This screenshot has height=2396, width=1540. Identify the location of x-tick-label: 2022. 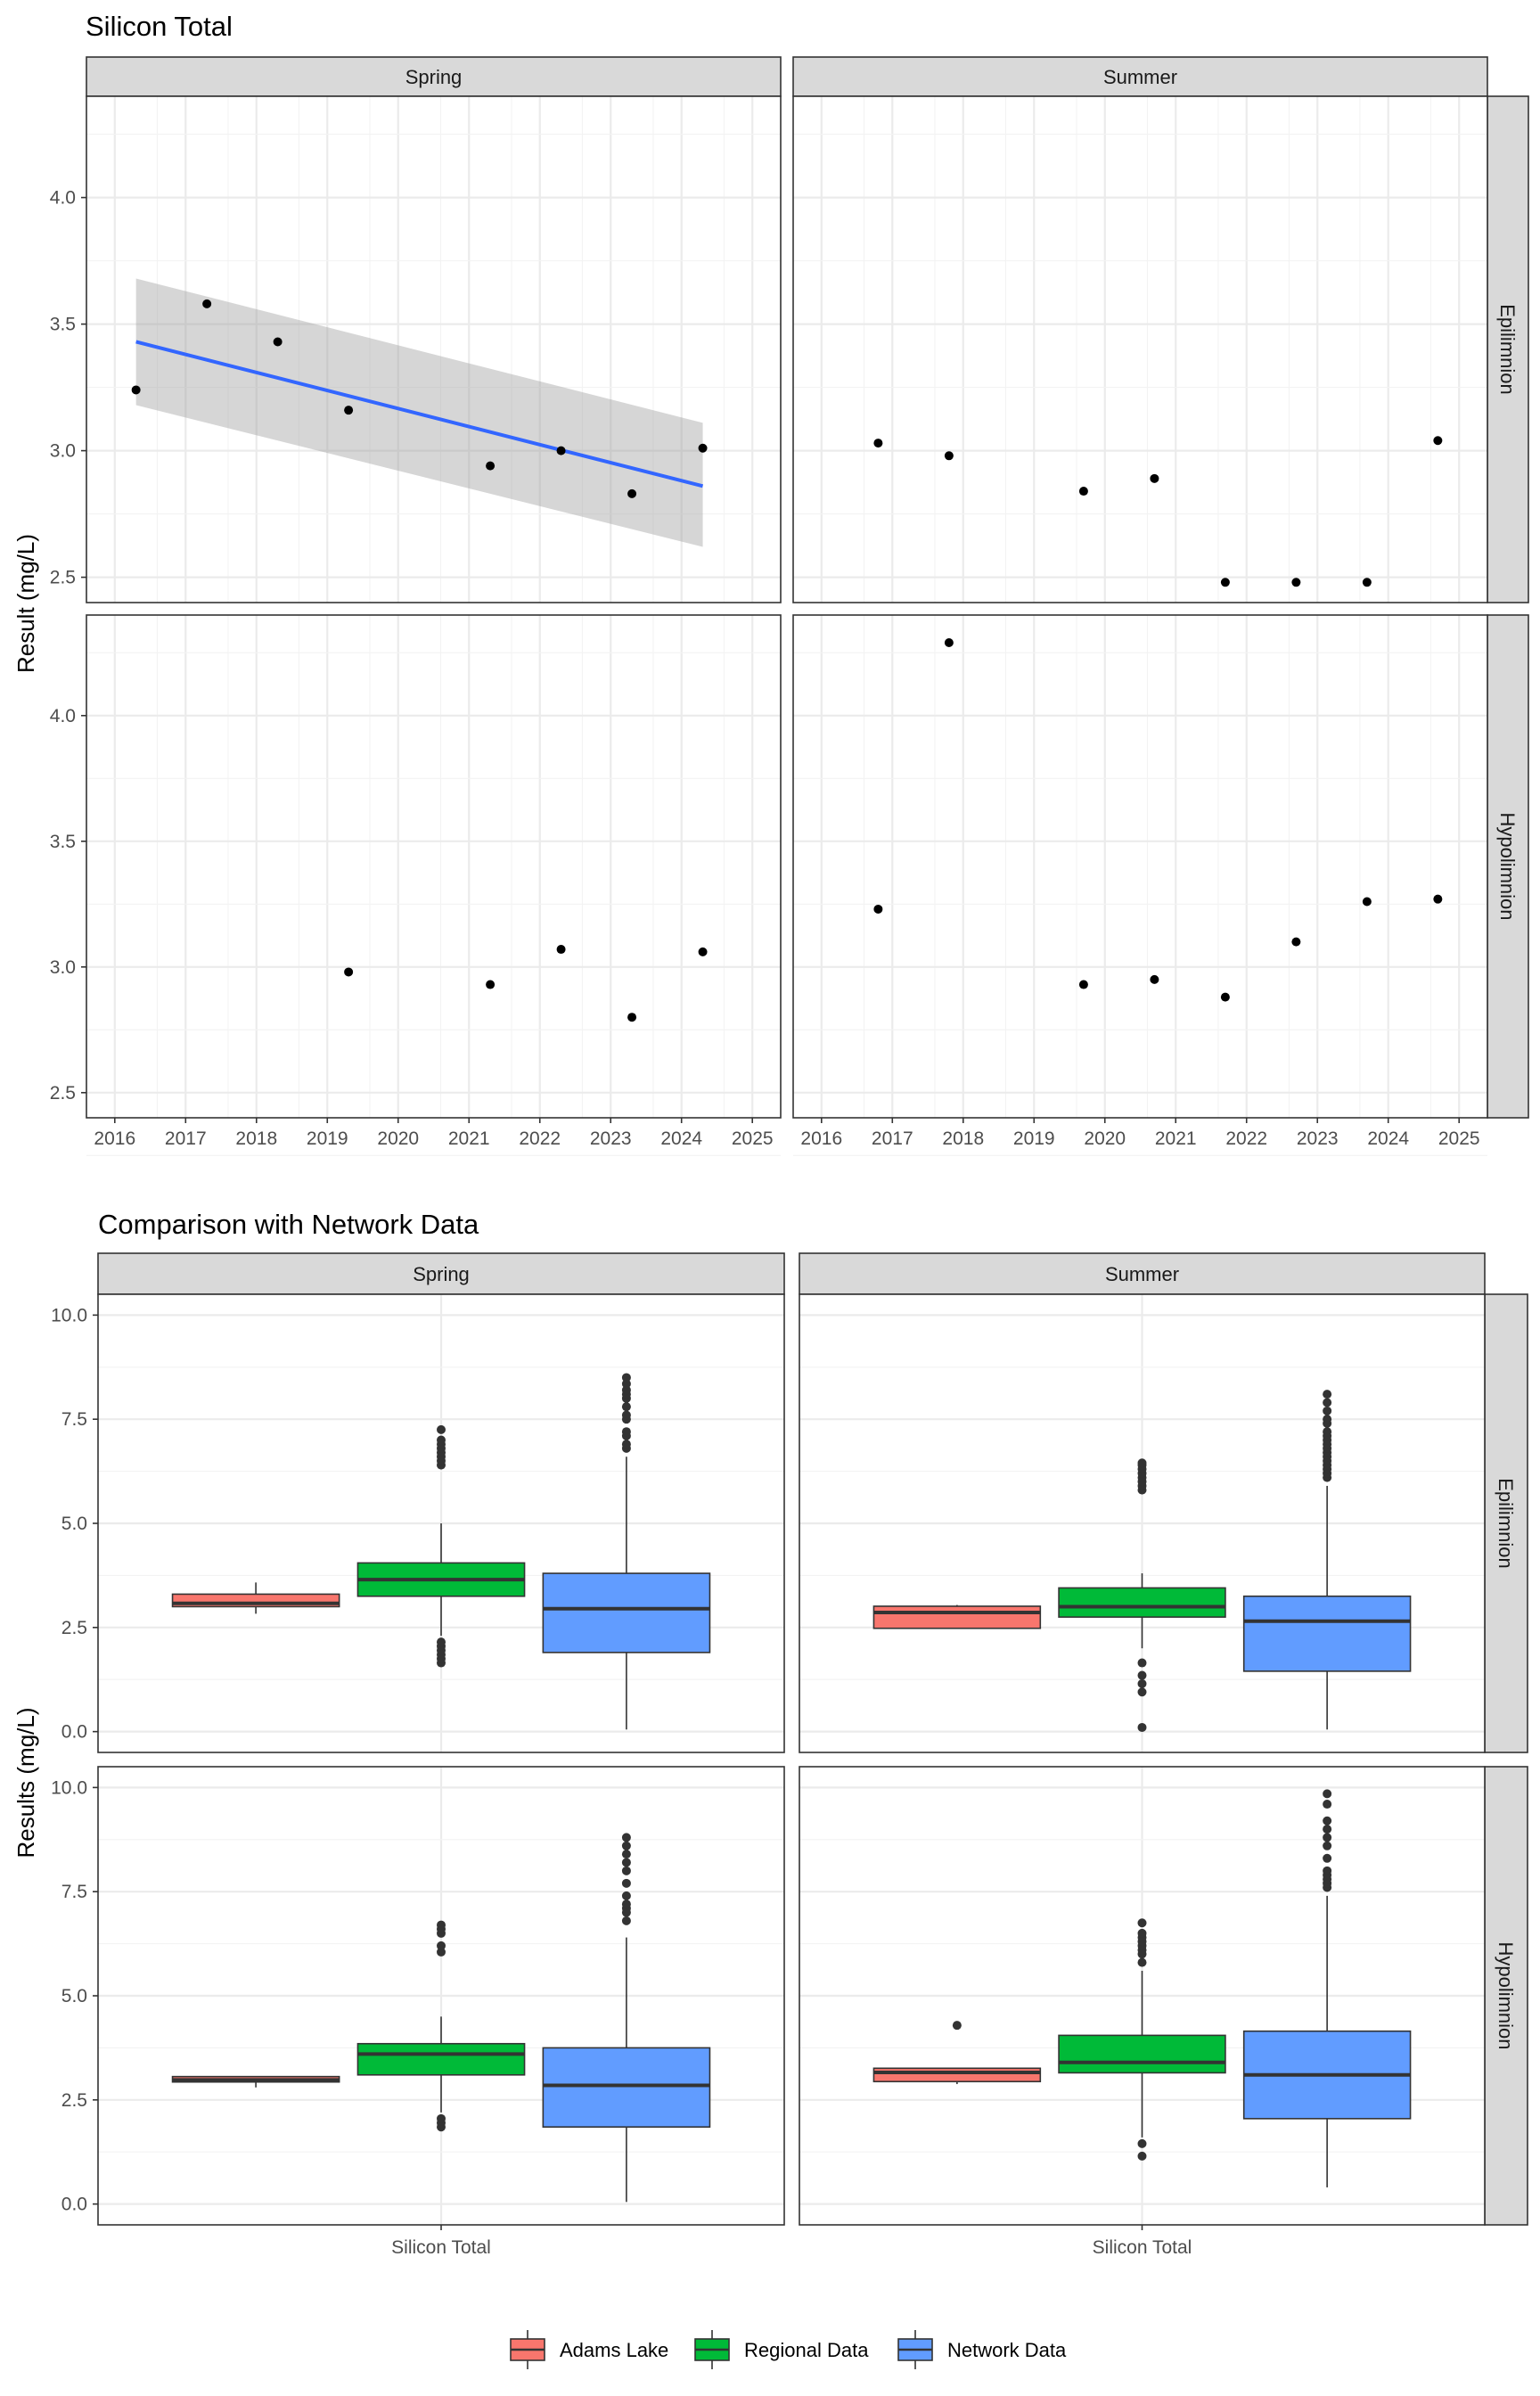
(1246, 1139).